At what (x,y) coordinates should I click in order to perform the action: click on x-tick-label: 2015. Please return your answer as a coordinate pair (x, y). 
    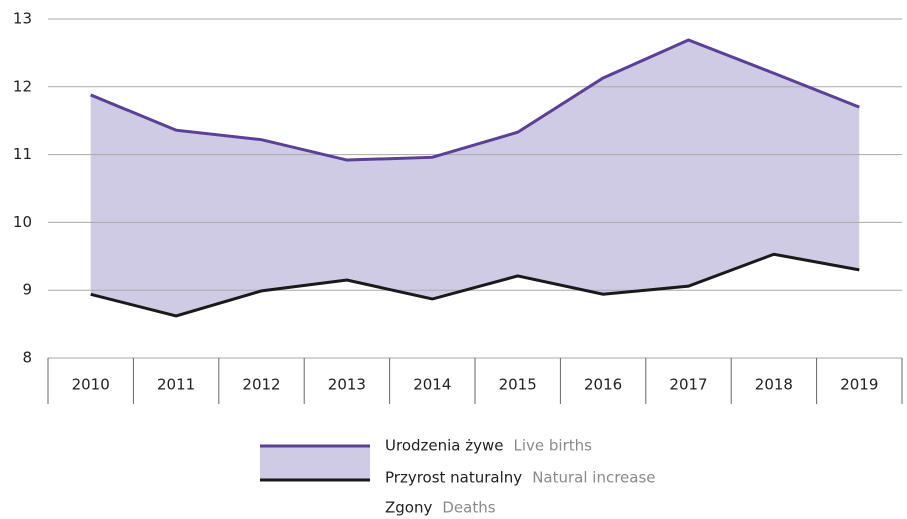
    Looking at the image, I should click on (518, 385).